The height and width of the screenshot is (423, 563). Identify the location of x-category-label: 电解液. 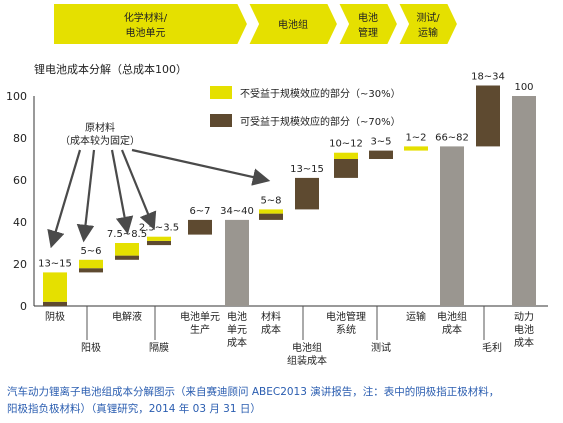
(127, 316).